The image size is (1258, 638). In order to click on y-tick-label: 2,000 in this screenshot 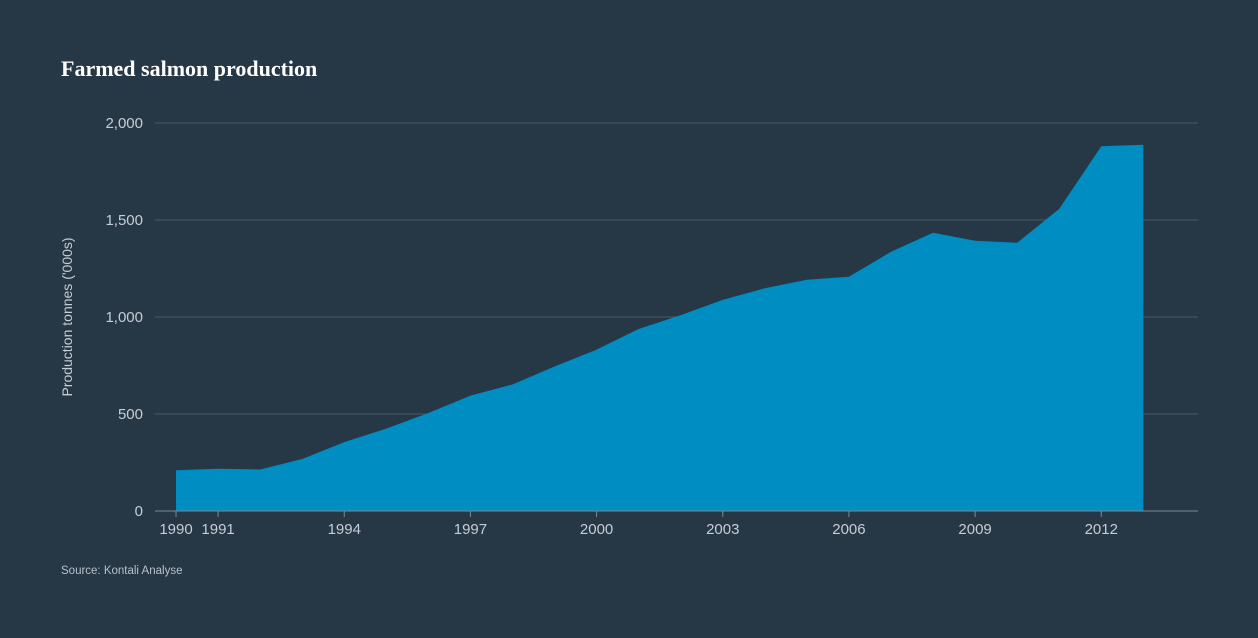, I will do `click(124, 123)`.